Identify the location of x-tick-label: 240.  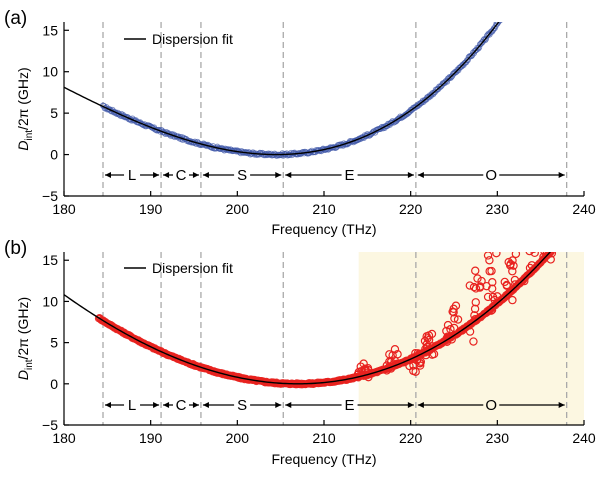
(584, 438).